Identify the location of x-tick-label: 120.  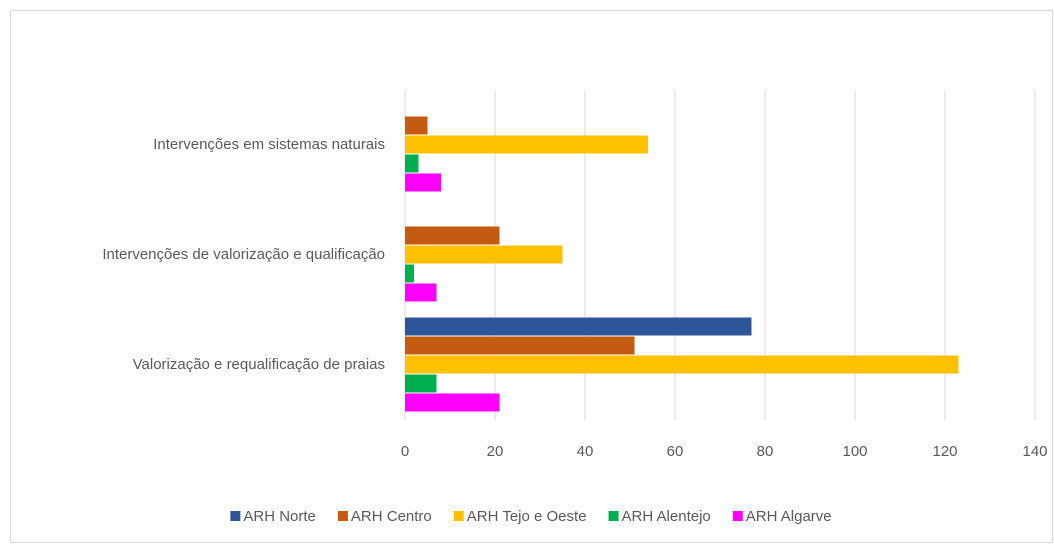
(944, 451).